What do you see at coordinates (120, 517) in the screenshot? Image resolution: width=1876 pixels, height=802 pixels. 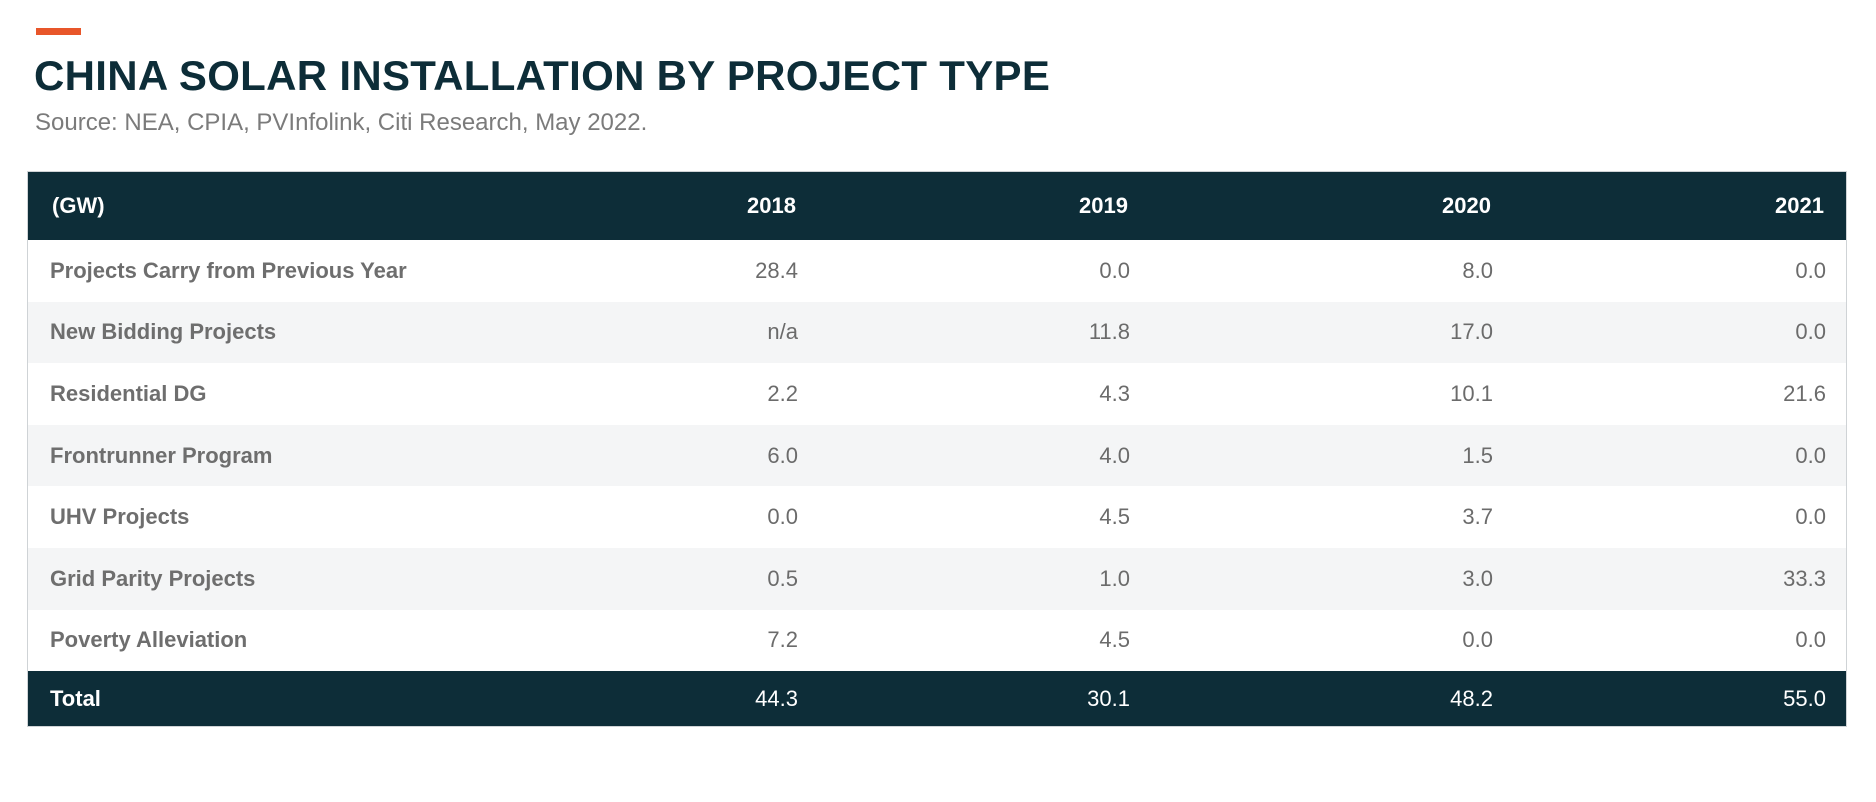 I see `row-label: UHV Projects` at bounding box center [120, 517].